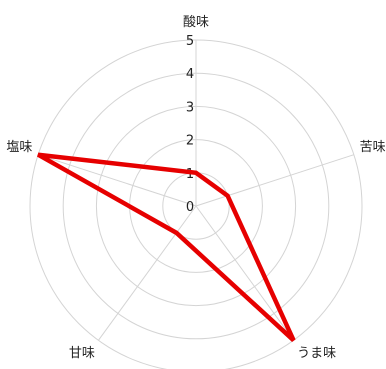 The width and height of the screenshot is (386, 369). I want to click on radial-tick-label: 3, so click(190, 107).